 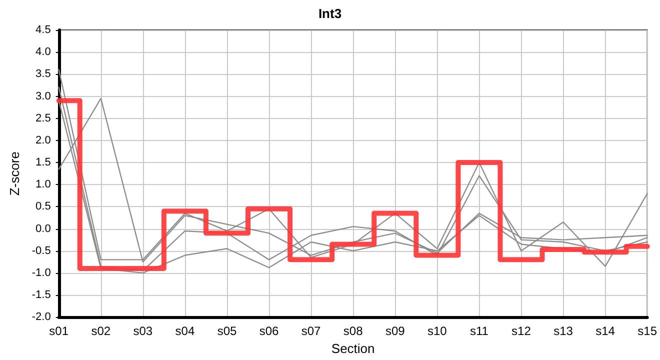 I want to click on x-tick-label: s02, so click(x=101, y=331).